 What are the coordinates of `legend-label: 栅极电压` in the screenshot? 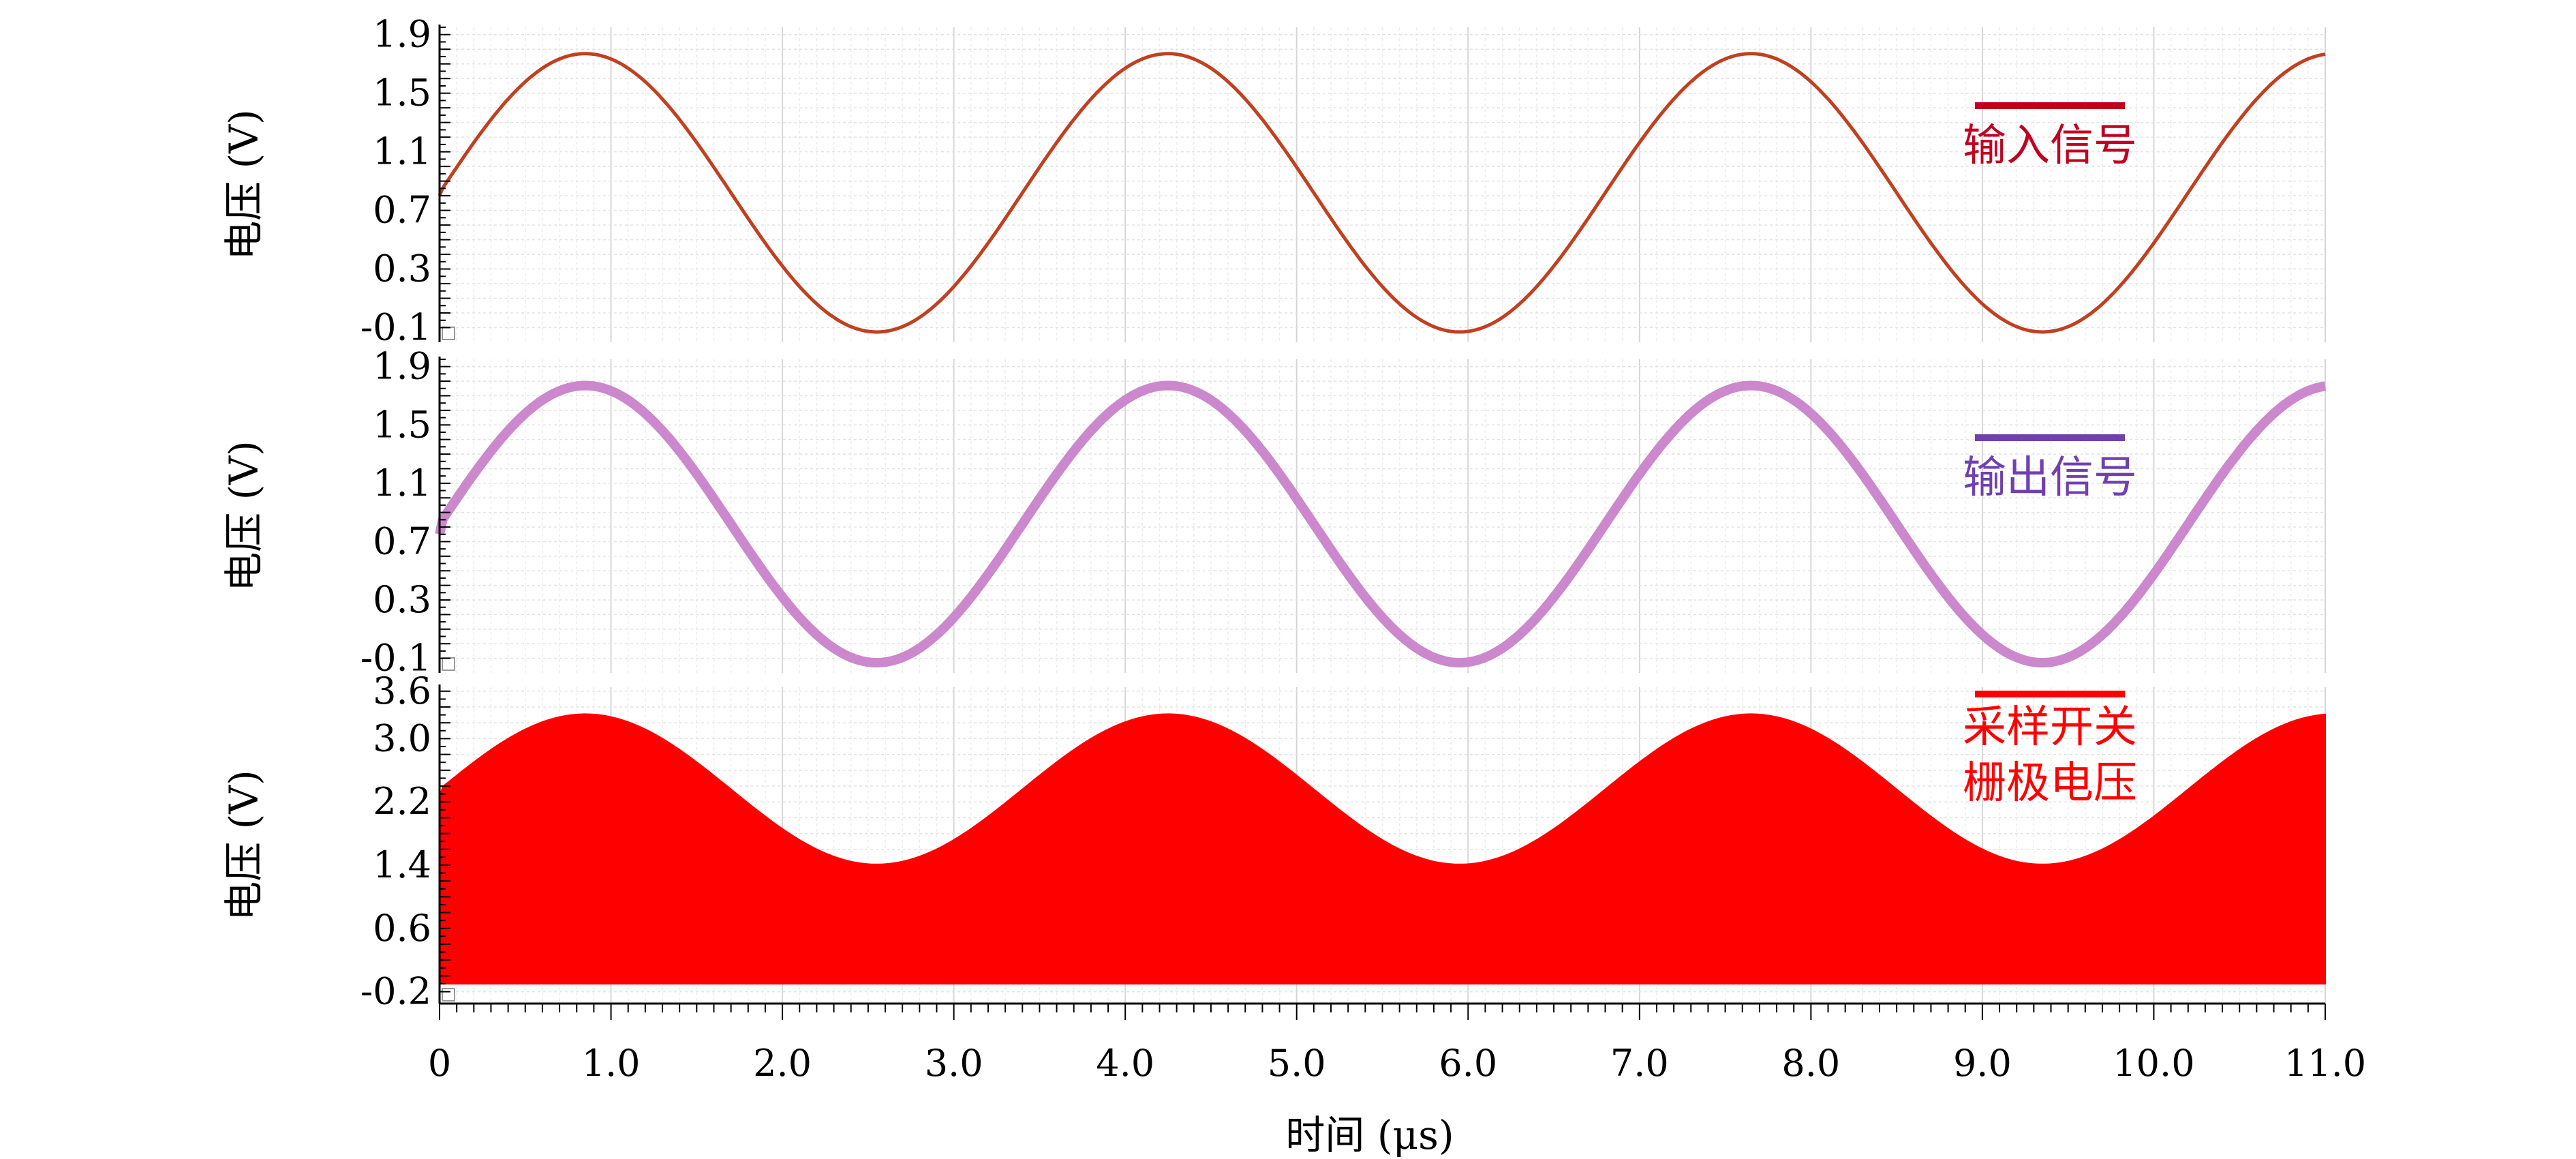 It's located at (2050, 783).